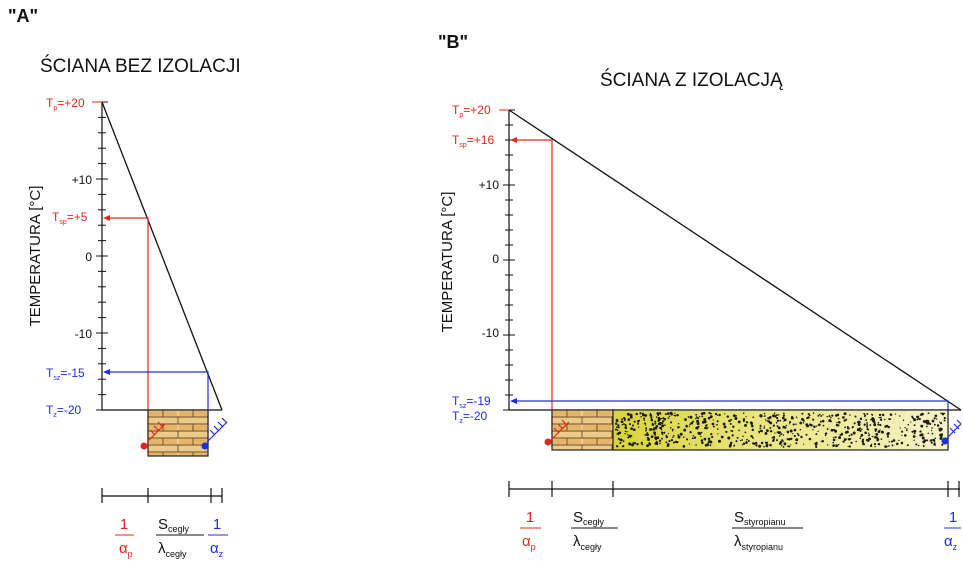  Describe the element at coordinates (88, 257) in the screenshot. I see `panel-a-tick-label: 0` at that location.